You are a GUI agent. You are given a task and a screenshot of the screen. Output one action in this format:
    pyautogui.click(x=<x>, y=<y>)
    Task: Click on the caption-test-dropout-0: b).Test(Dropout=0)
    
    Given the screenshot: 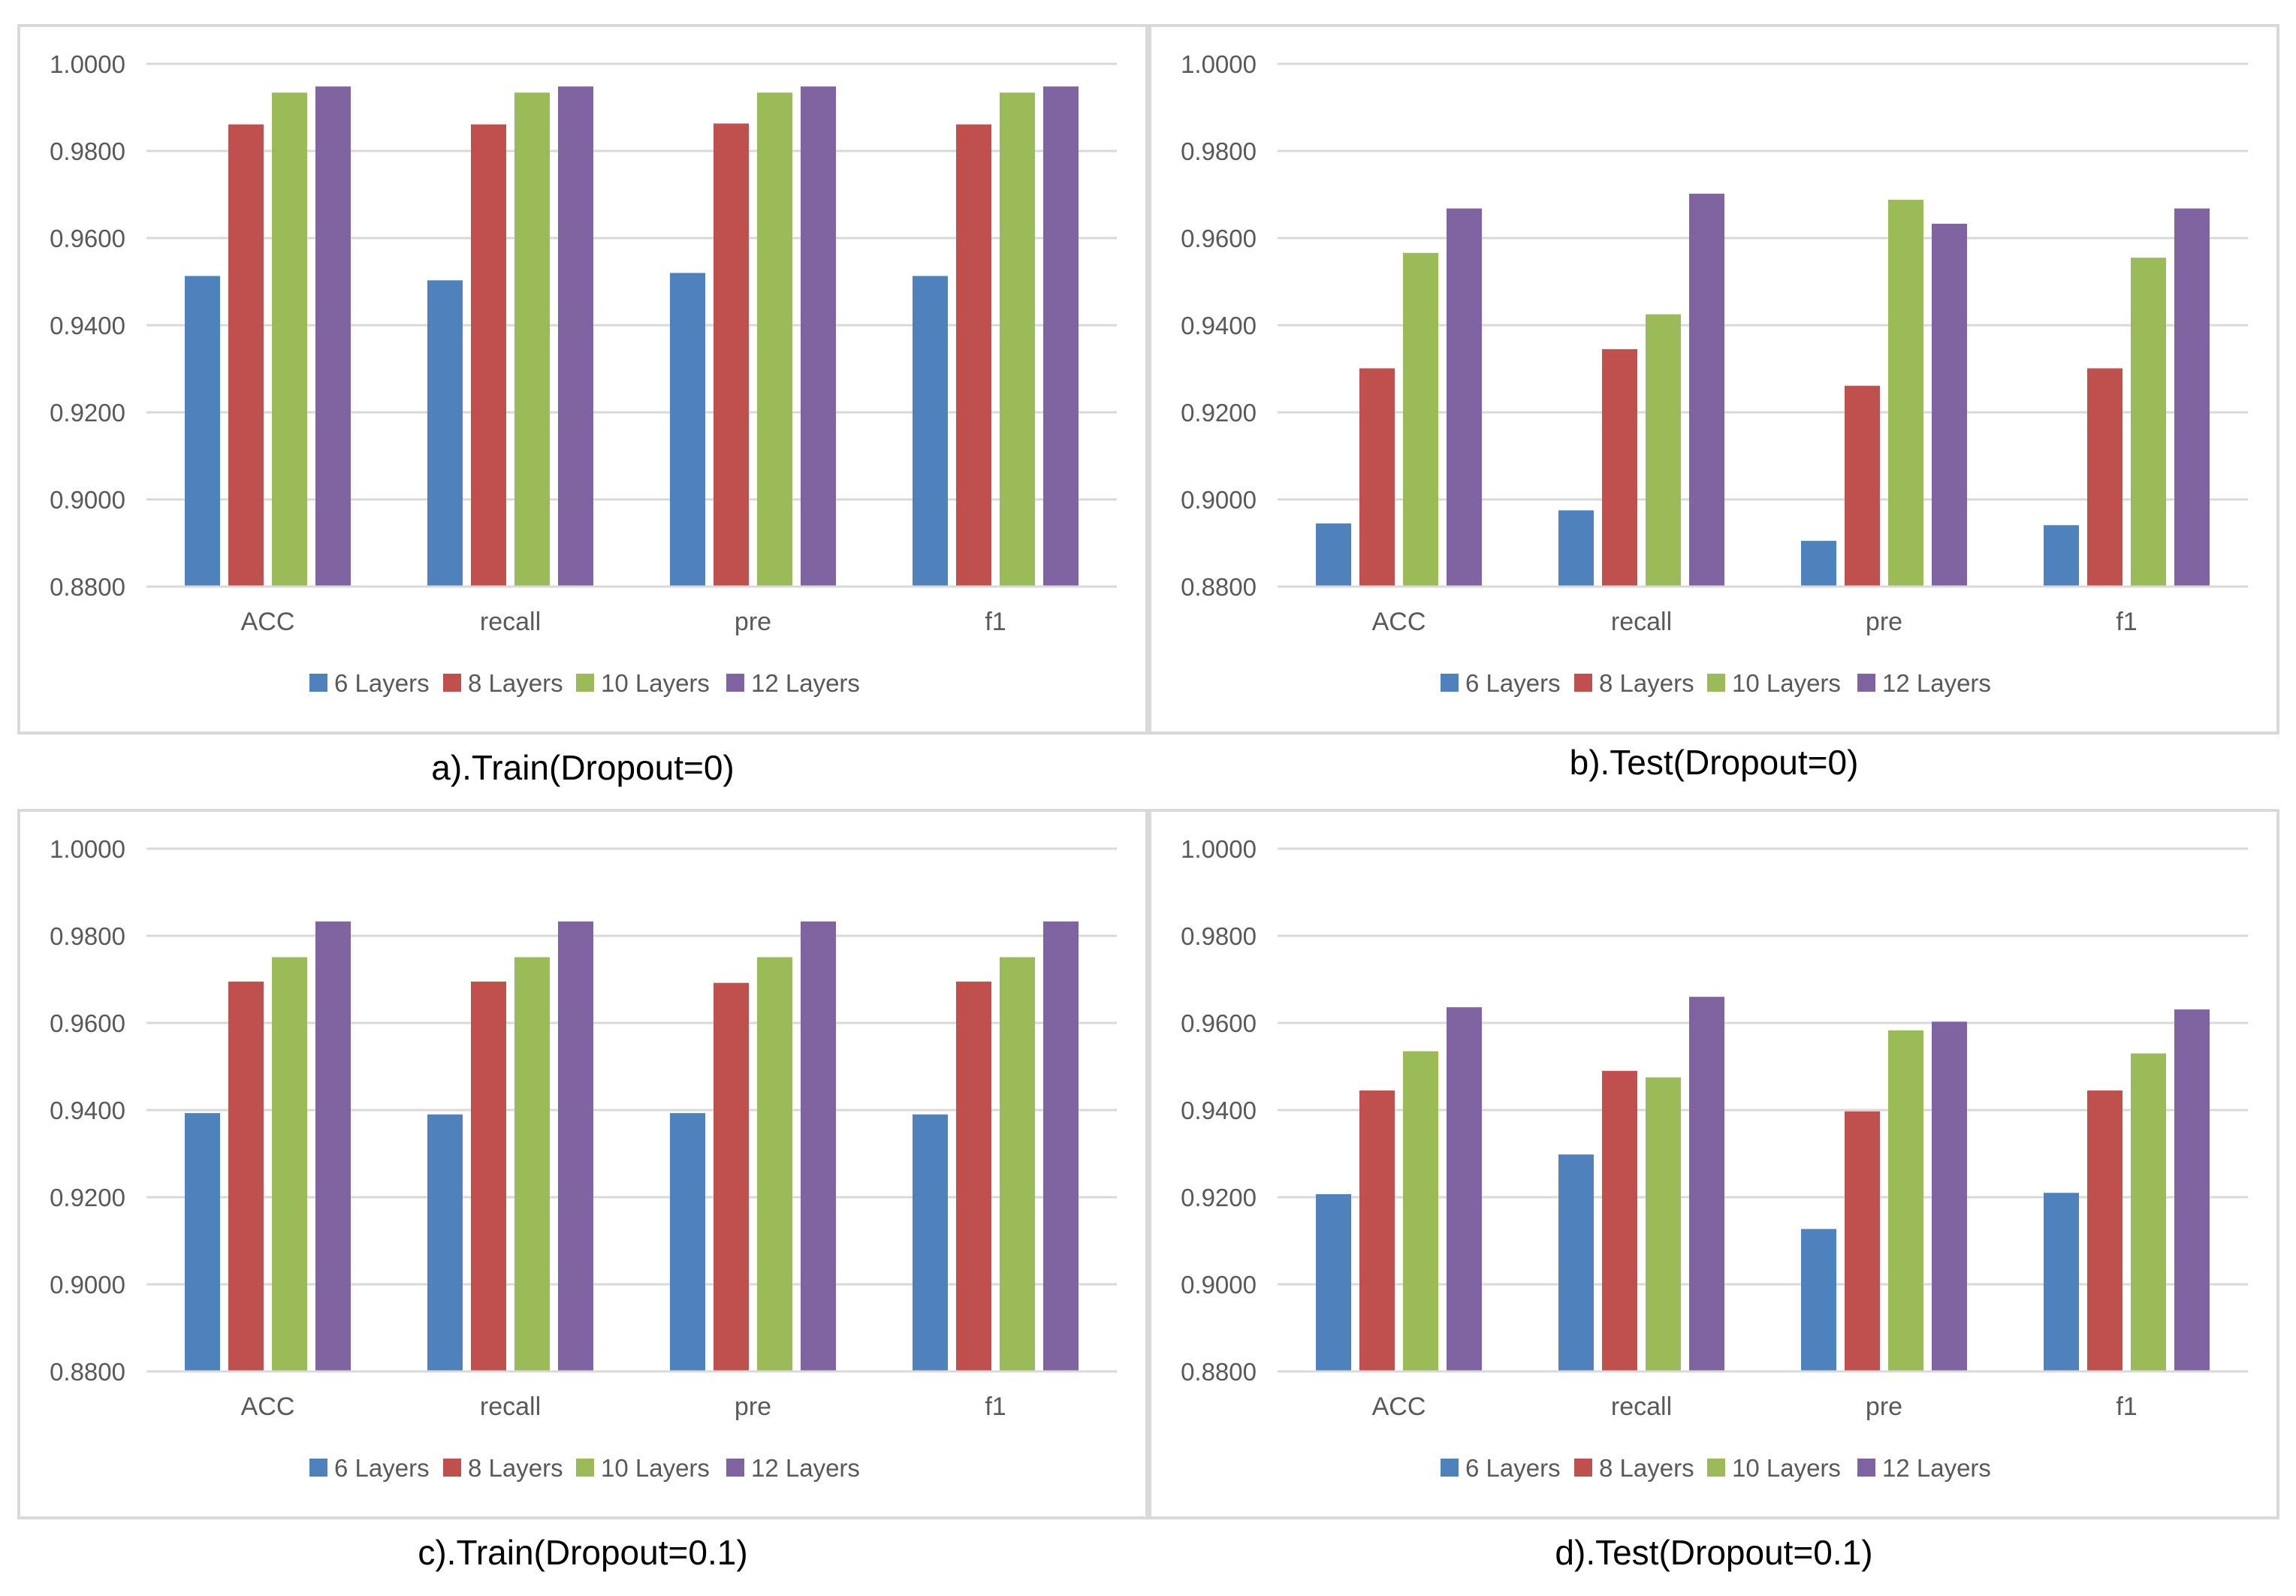 What is the action you would take?
    pyautogui.click(x=1714, y=762)
    